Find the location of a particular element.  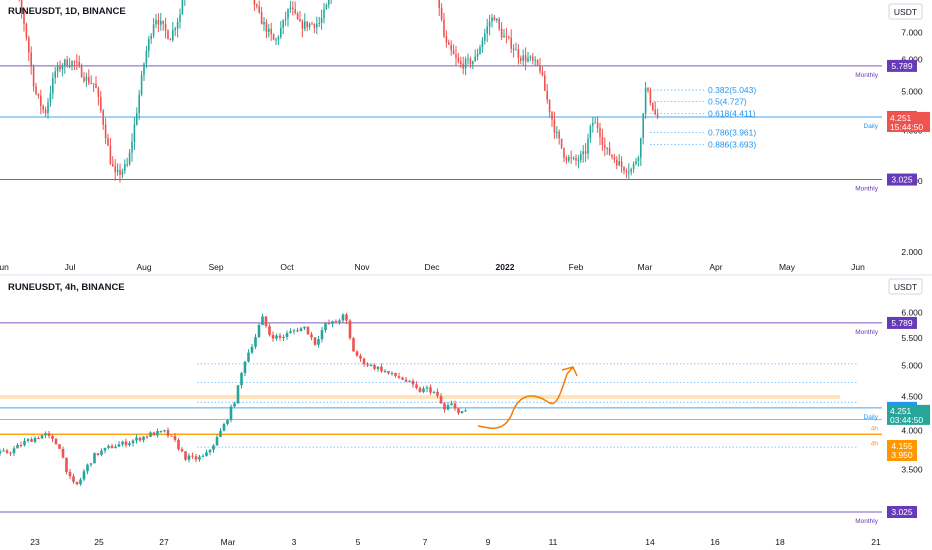

x-tick-label: Jun is located at coordinates (858, 267).